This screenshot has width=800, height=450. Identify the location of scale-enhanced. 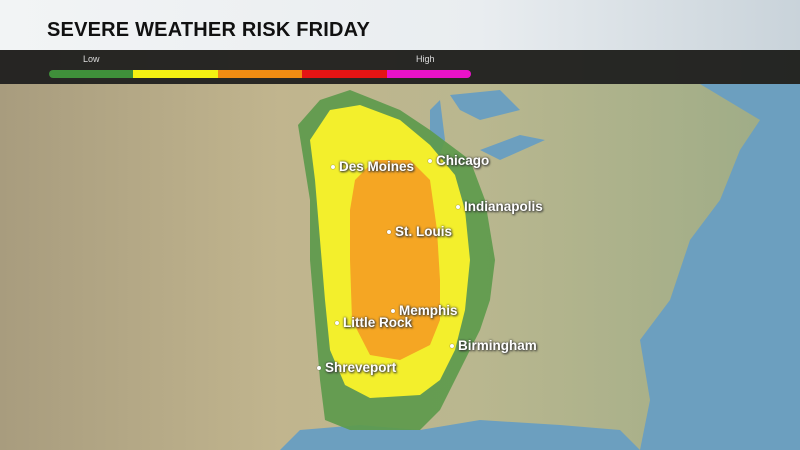
(260, 74).